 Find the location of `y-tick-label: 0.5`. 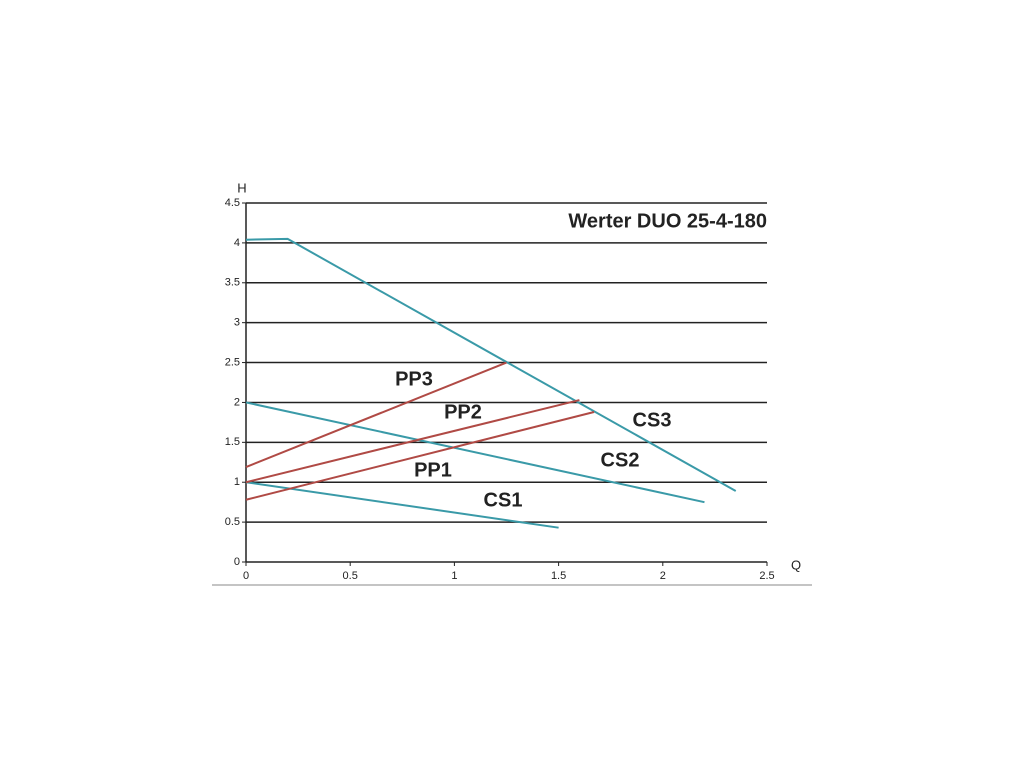

y-tick-label: 0.5 is located at coordinates (232, 522).